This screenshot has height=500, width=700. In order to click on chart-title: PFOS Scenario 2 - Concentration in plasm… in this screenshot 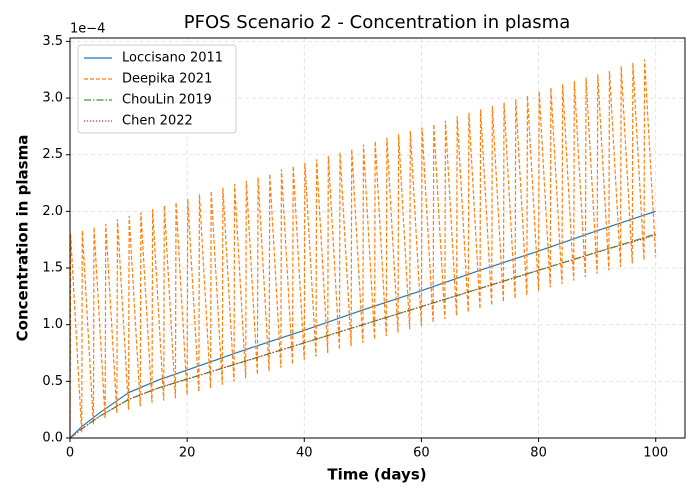, I will do `click(377, 22)`.